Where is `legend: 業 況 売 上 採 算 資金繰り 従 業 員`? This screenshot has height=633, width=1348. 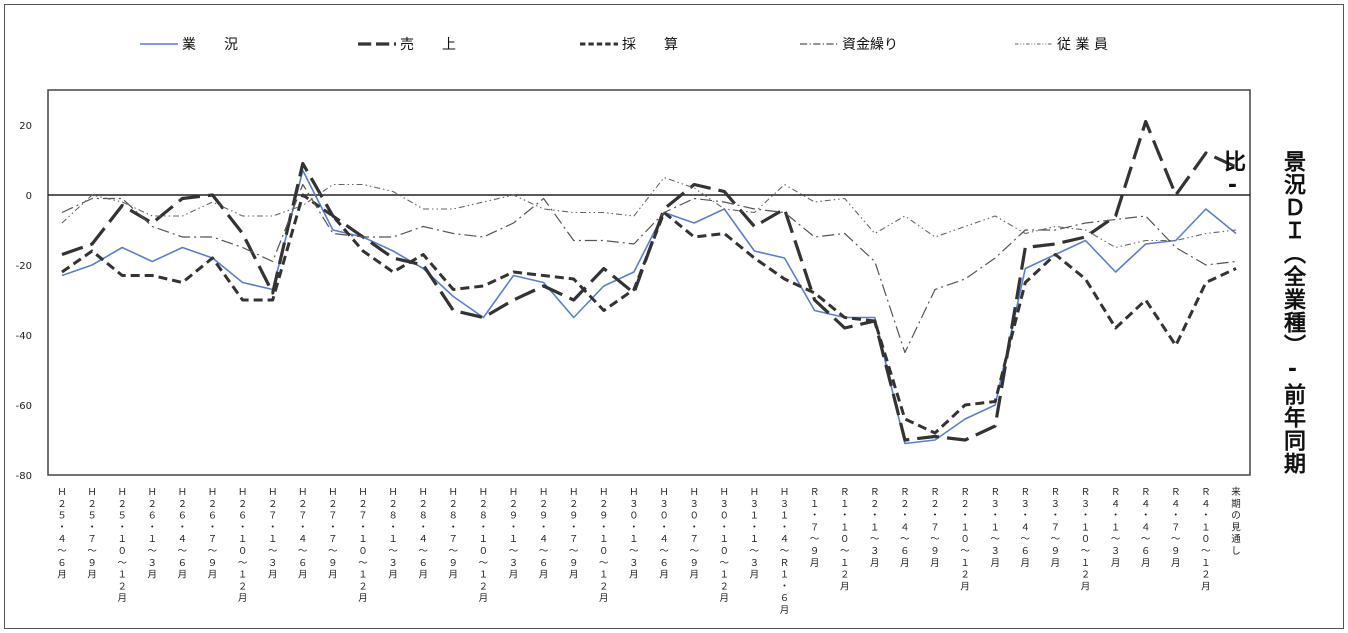
legend: 業 況 売 上 採 算 資金繰り 従 業 員 is located at coordinates (624, 45).